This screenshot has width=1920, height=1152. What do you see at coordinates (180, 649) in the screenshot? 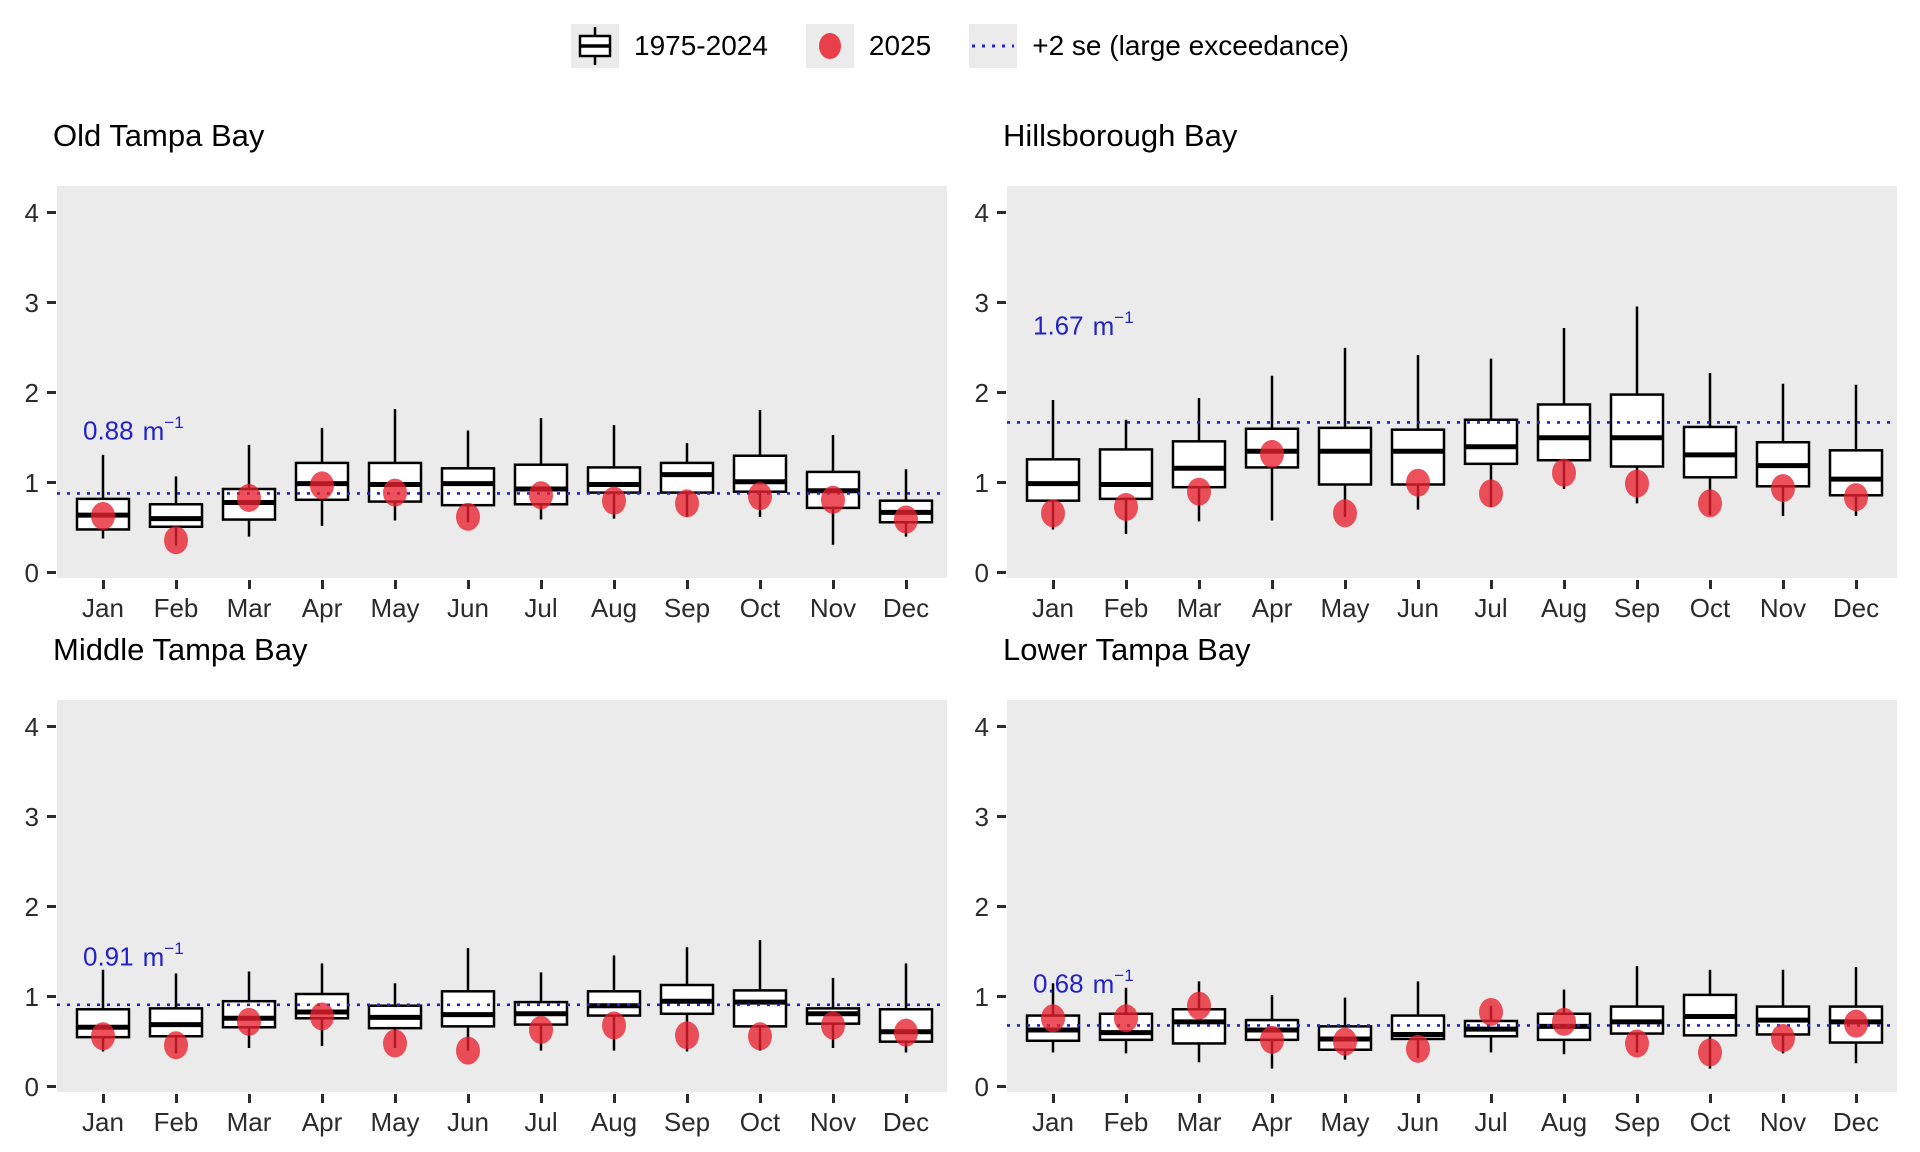
I see `panel-title: Middle Tampa Bay` at bounding box center [180, 649].